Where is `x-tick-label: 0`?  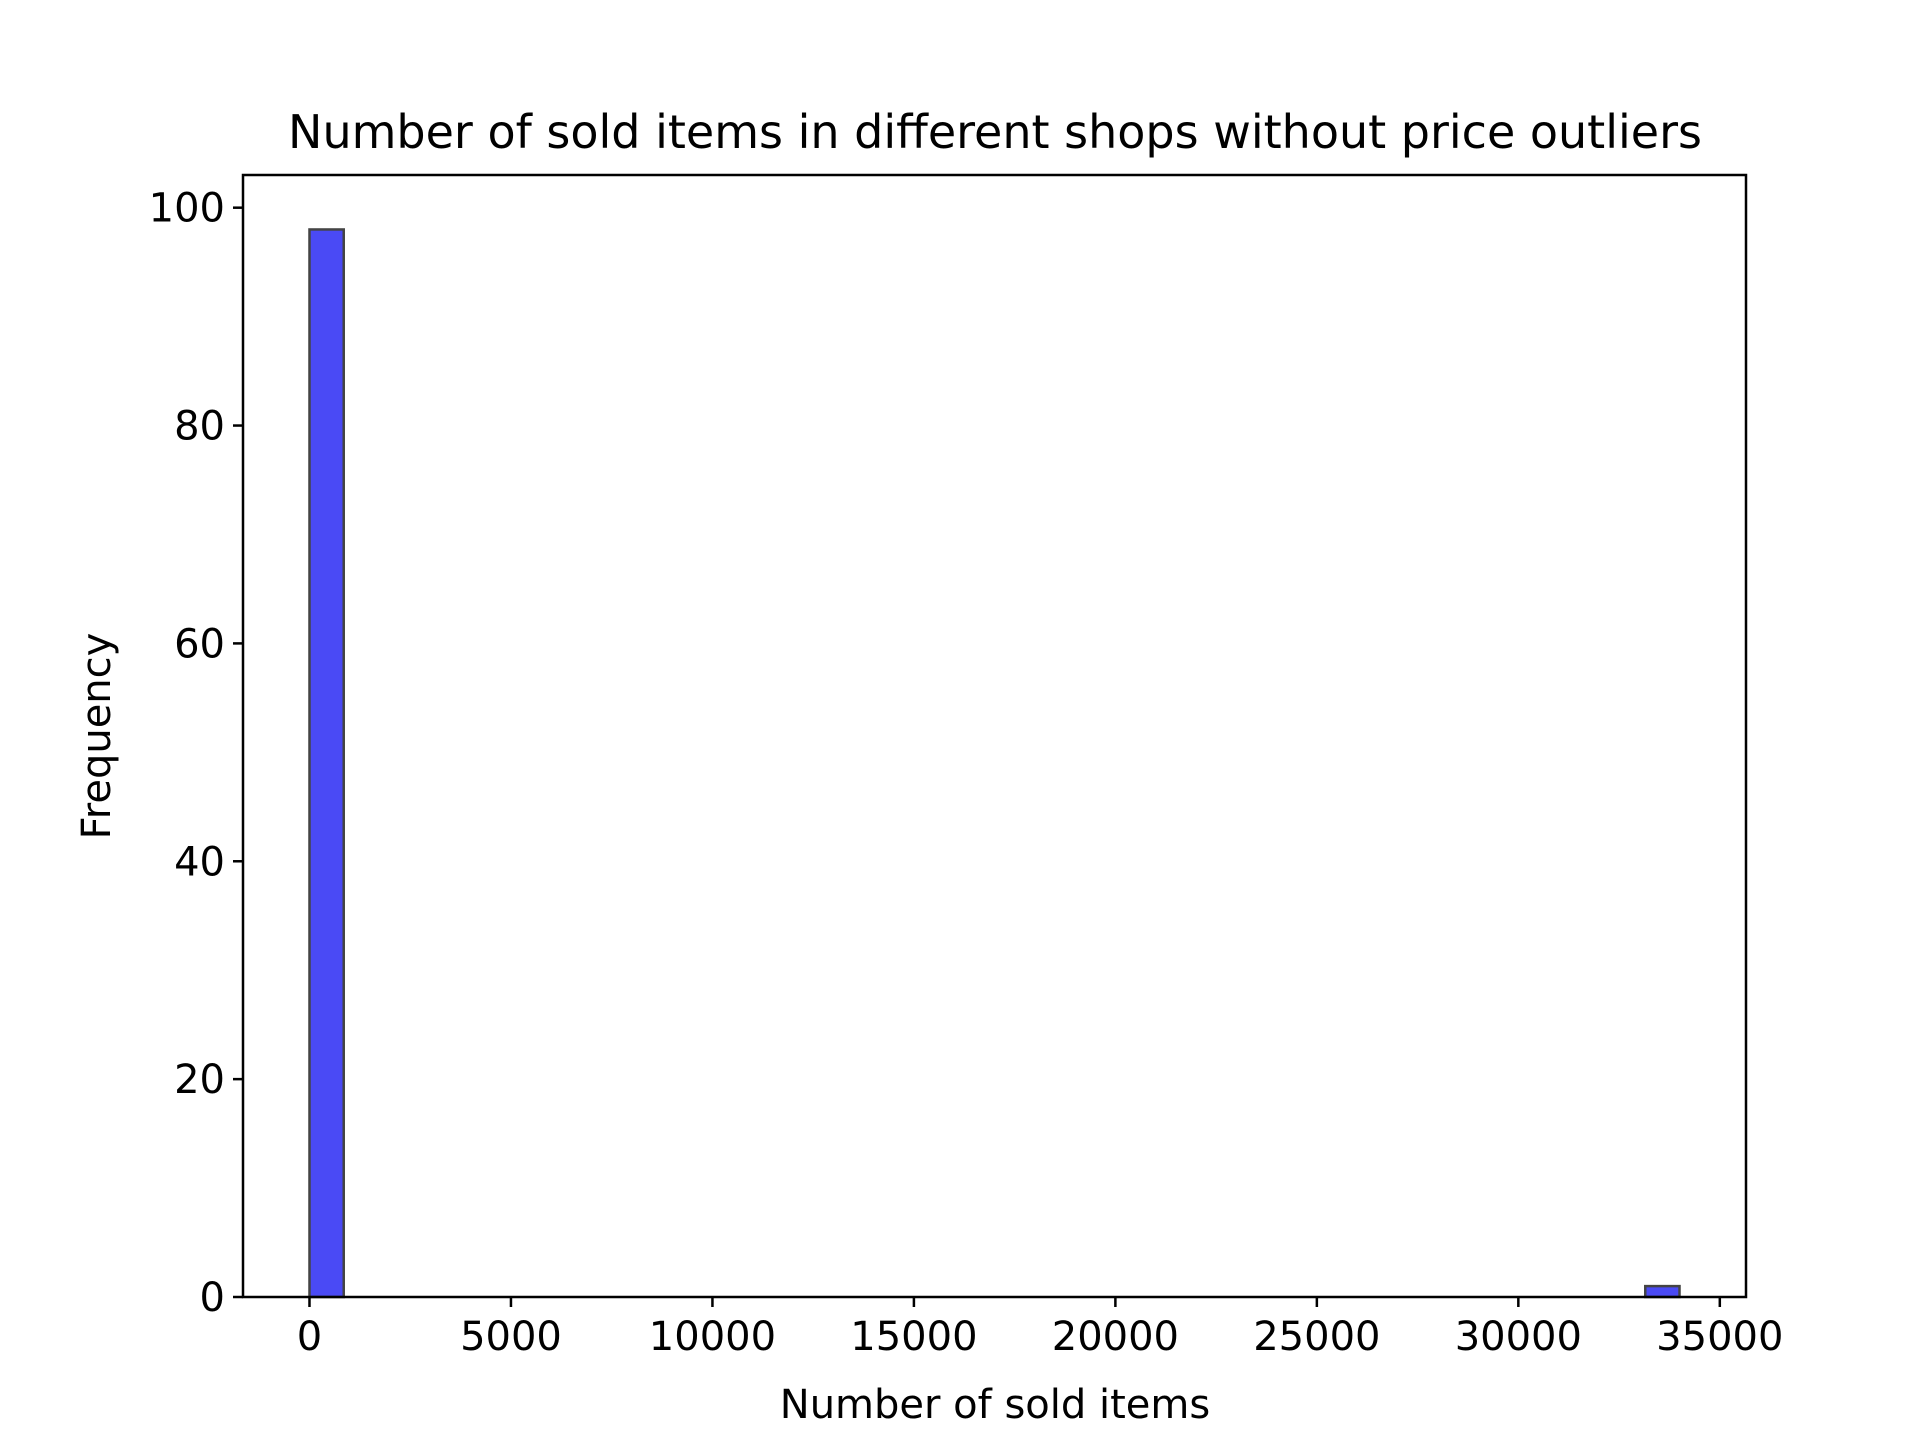 x-tick-label: 0 is located at coordinates (309, 1337).